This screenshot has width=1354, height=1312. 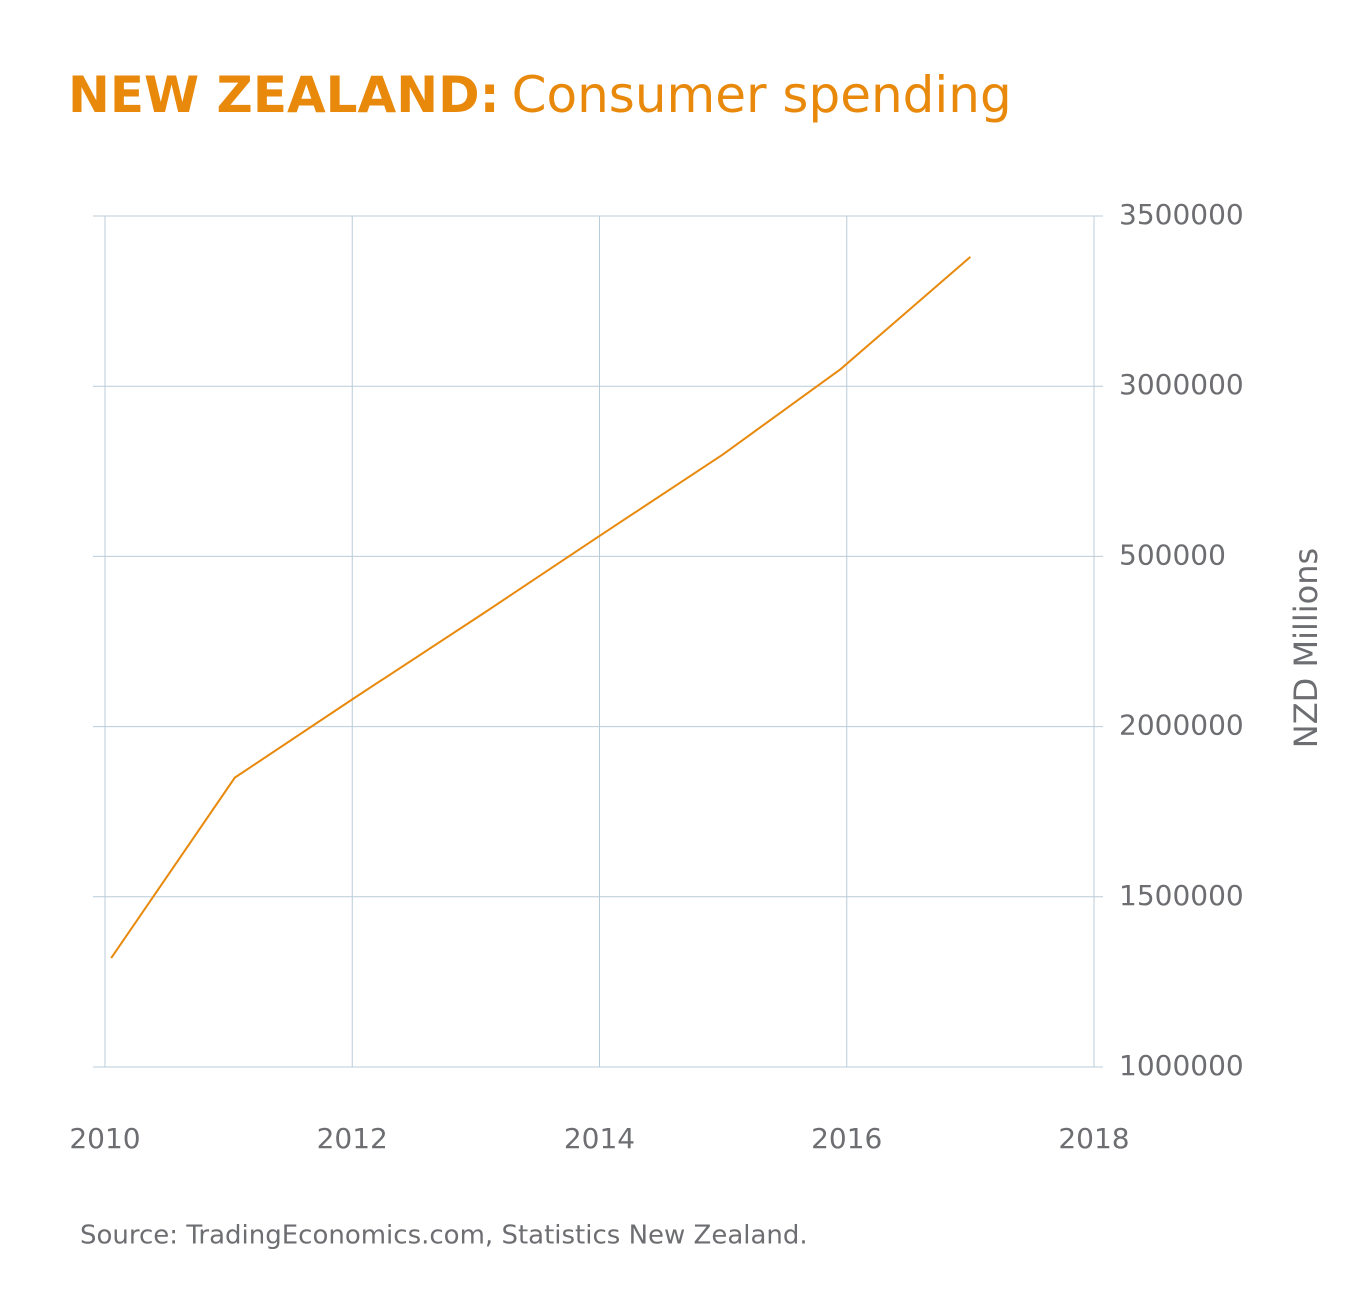 I want to click on title-lead: NEW ZEALAND:, so click(x=284, y=95).